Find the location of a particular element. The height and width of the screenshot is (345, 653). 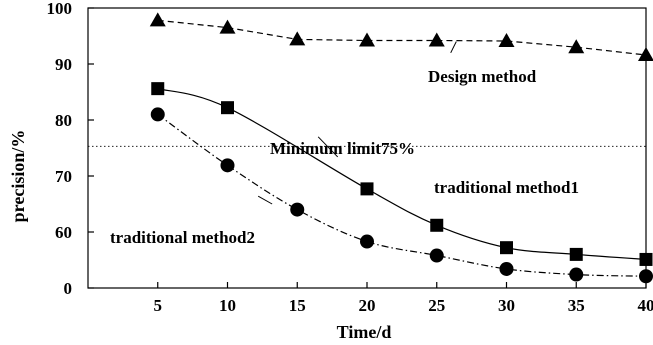

y-tick-label: 0 is located at coordinates (68, 288).